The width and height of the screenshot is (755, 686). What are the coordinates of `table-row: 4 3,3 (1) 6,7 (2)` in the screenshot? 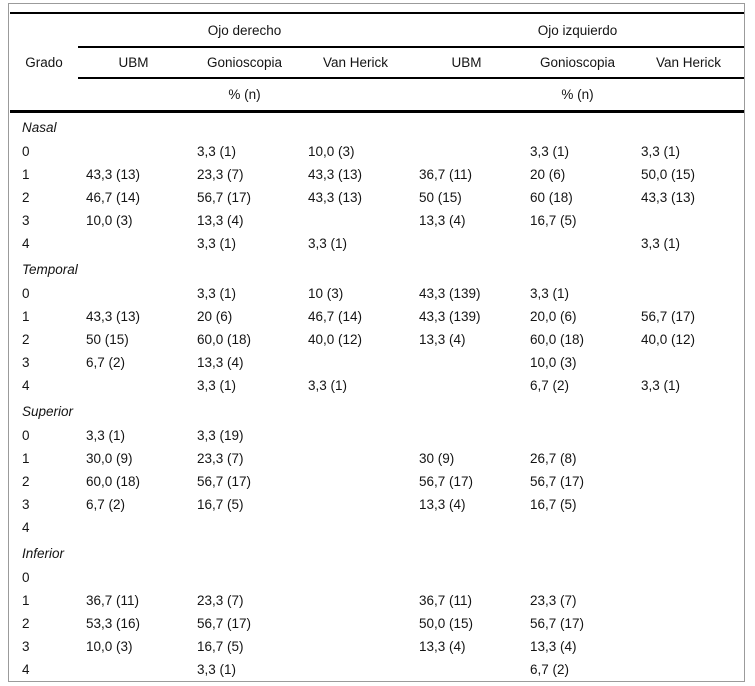 It's located at (377, 669).